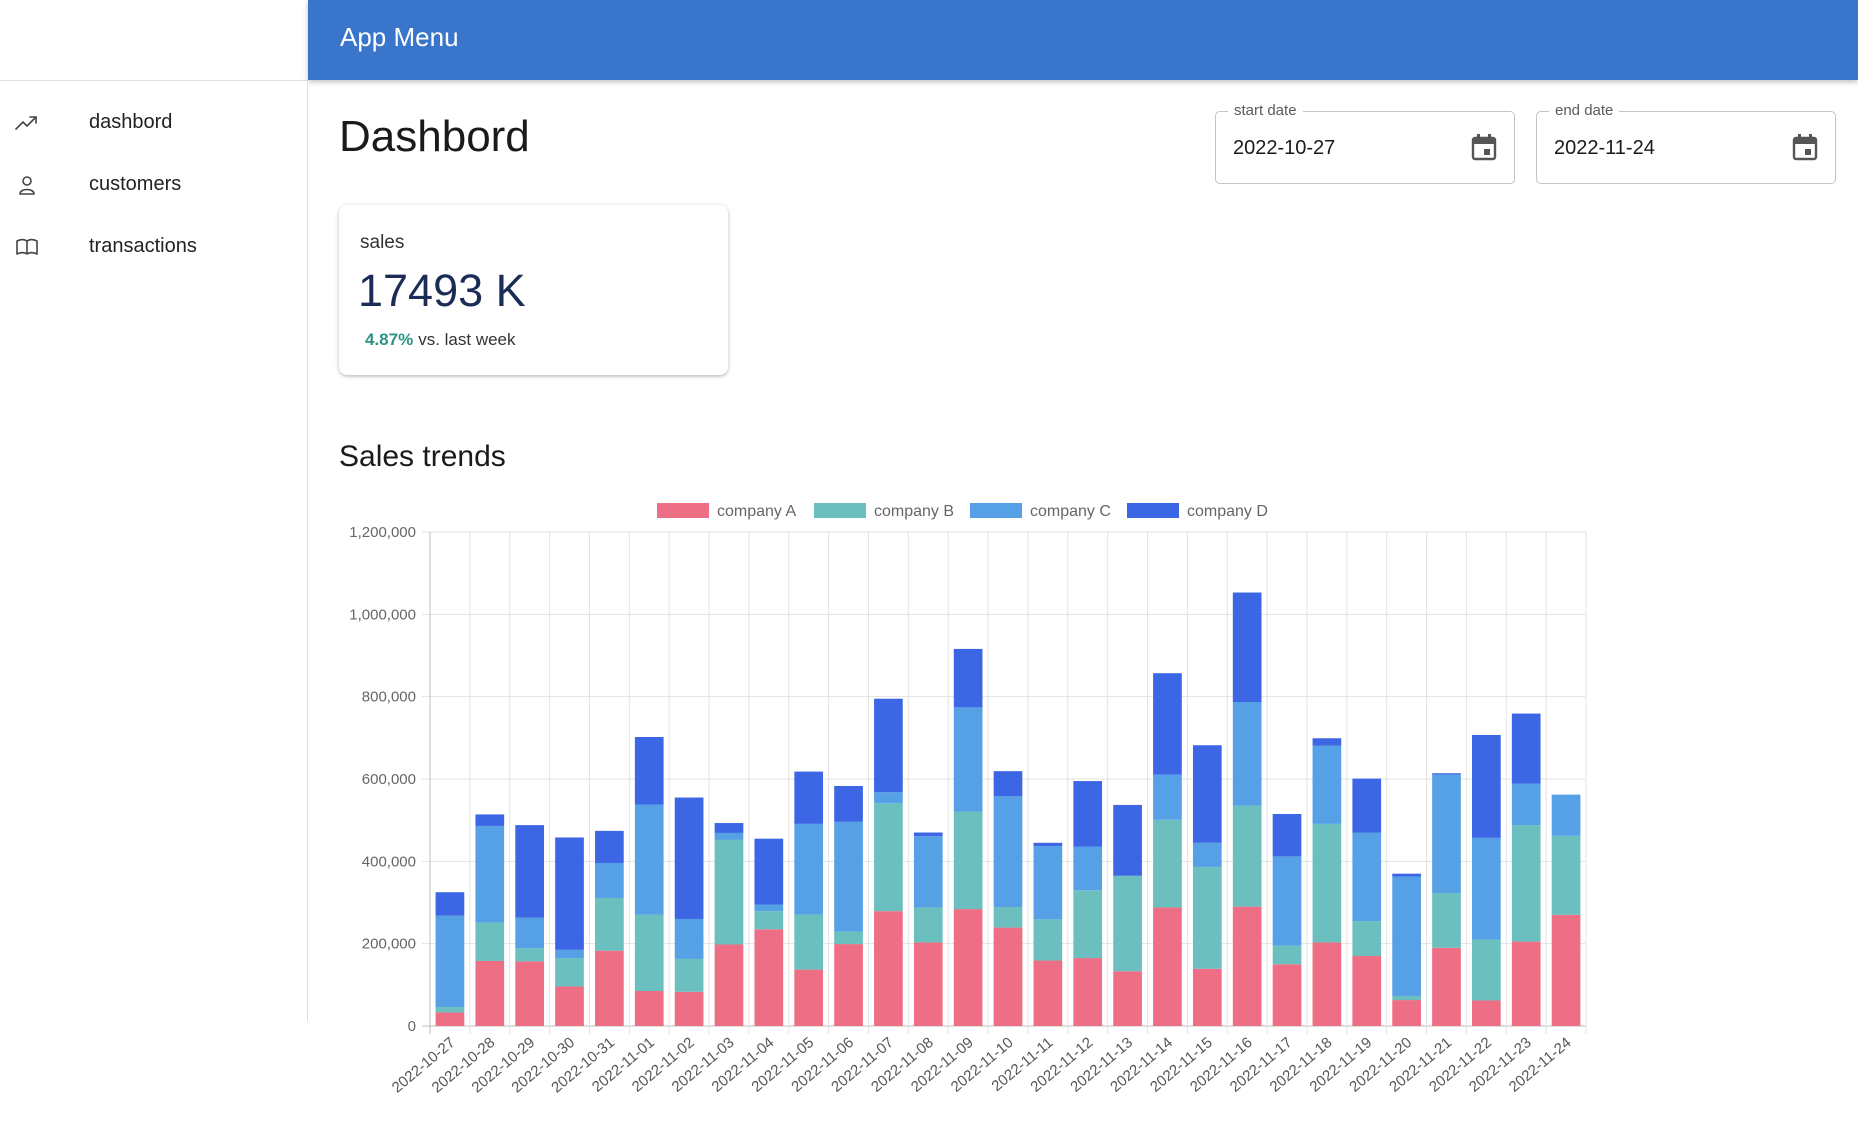 This screenshot has width=1858, height=1136. I want to click on sidebar-item-dashbord: dashbord, so click(153, 123).